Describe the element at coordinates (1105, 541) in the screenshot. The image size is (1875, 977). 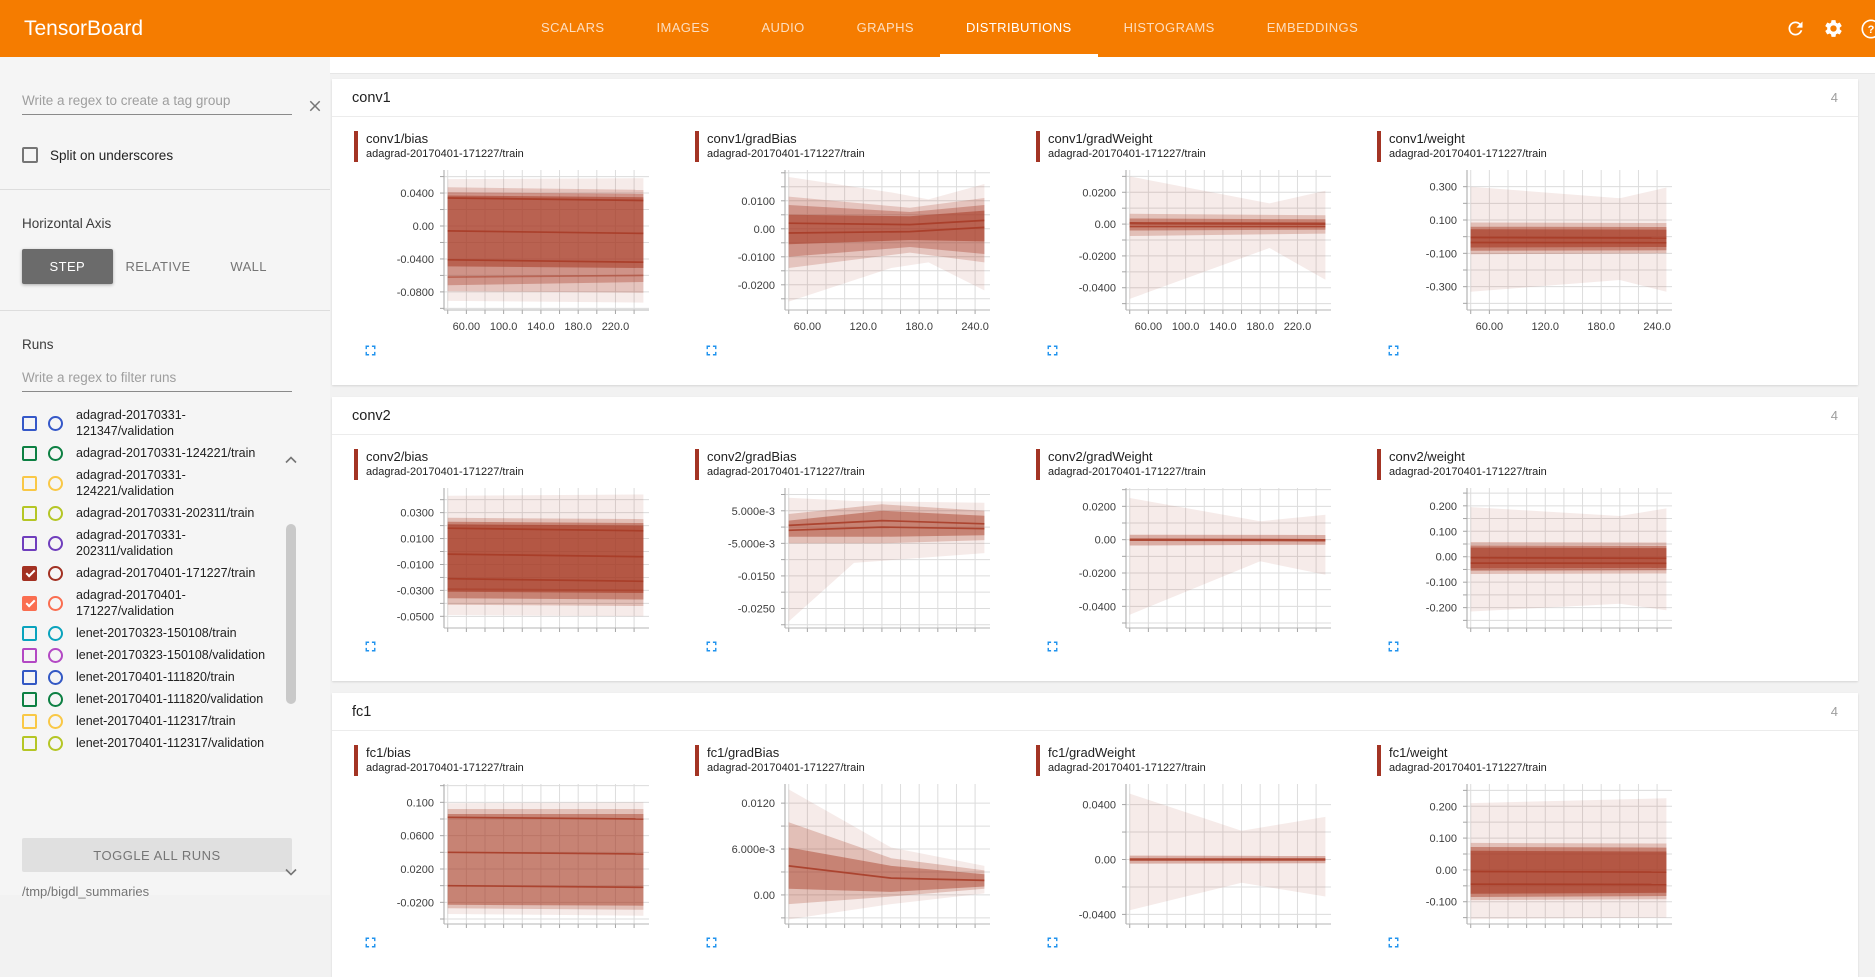
I see `svg-text: 0.00` at that location.